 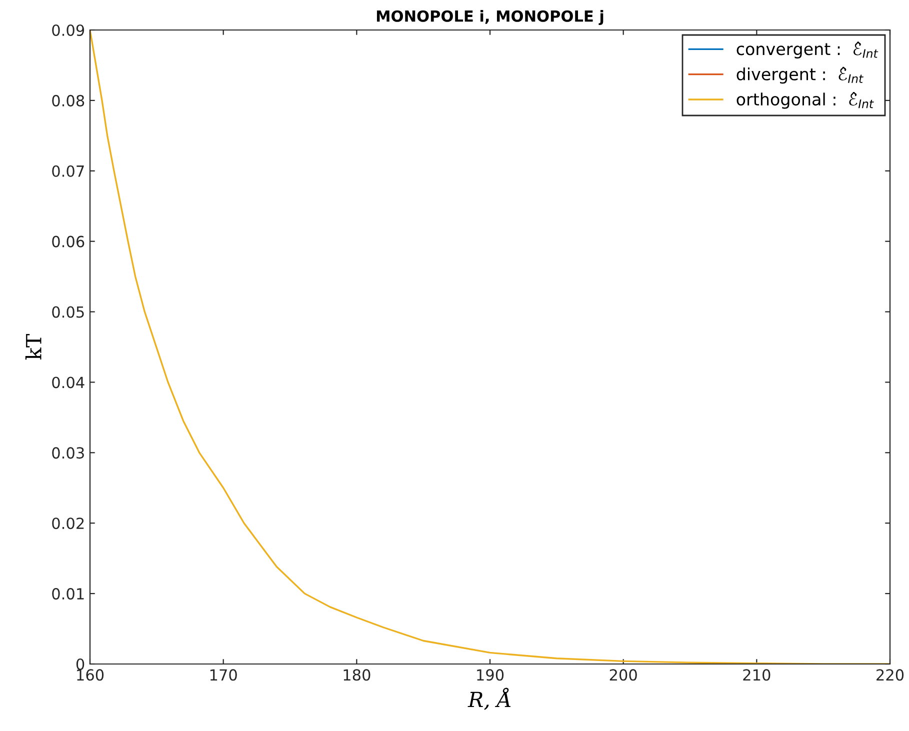 What do you see at coordinates (805, 100) in the screenshot?
I see `legend-label: orthogonal : ℰ̂$_{Int}$` at bounding box center [805, 100].